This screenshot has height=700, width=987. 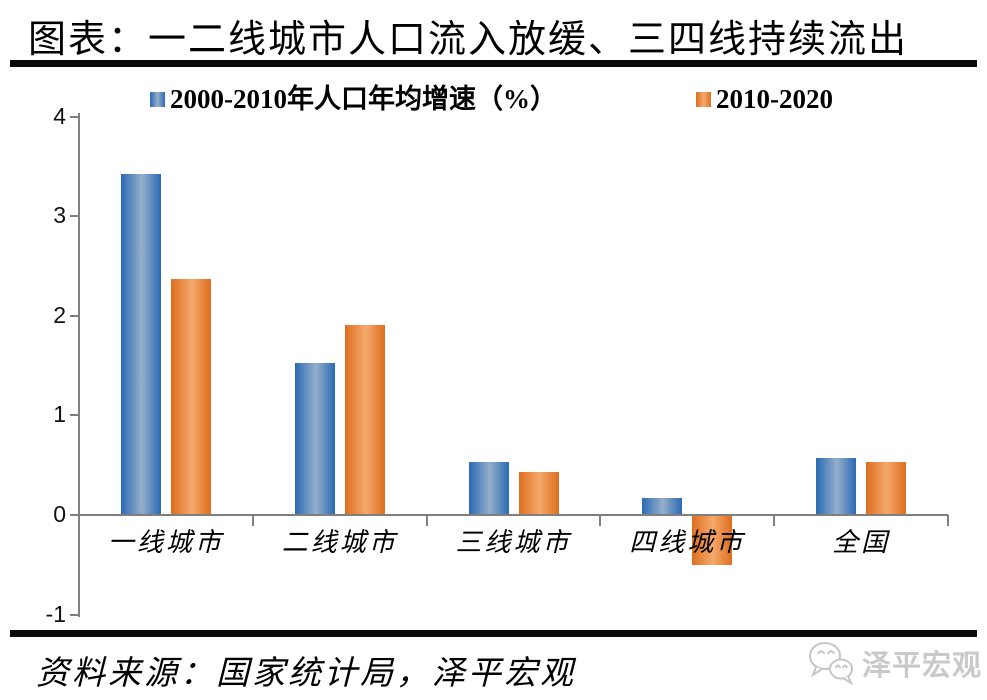 I want to click on legend-swatch-blue, so click(x=157, y=99).